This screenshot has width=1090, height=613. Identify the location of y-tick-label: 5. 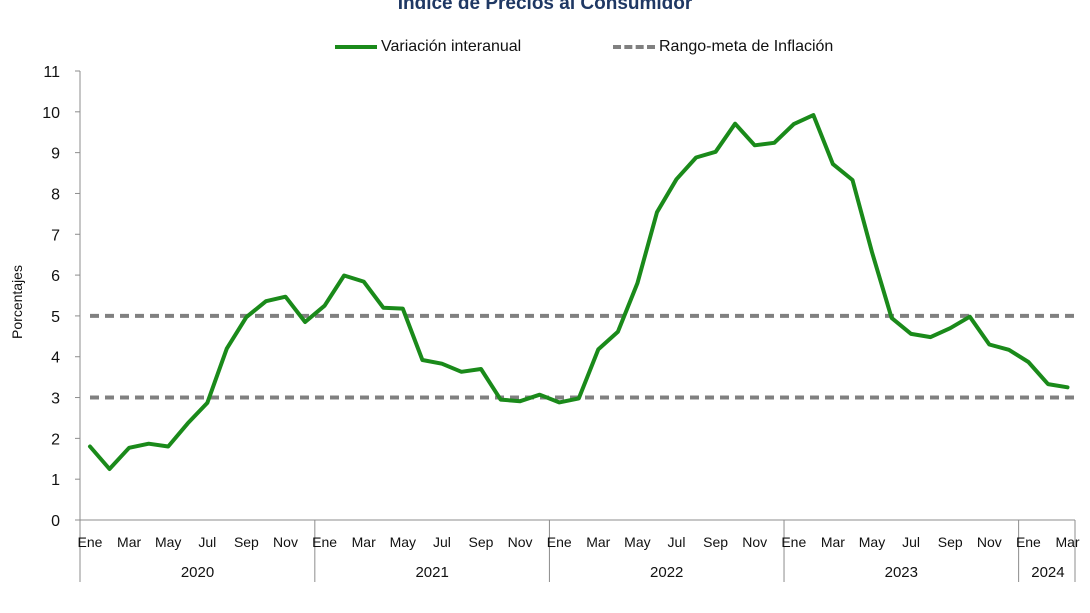
(55, 317).